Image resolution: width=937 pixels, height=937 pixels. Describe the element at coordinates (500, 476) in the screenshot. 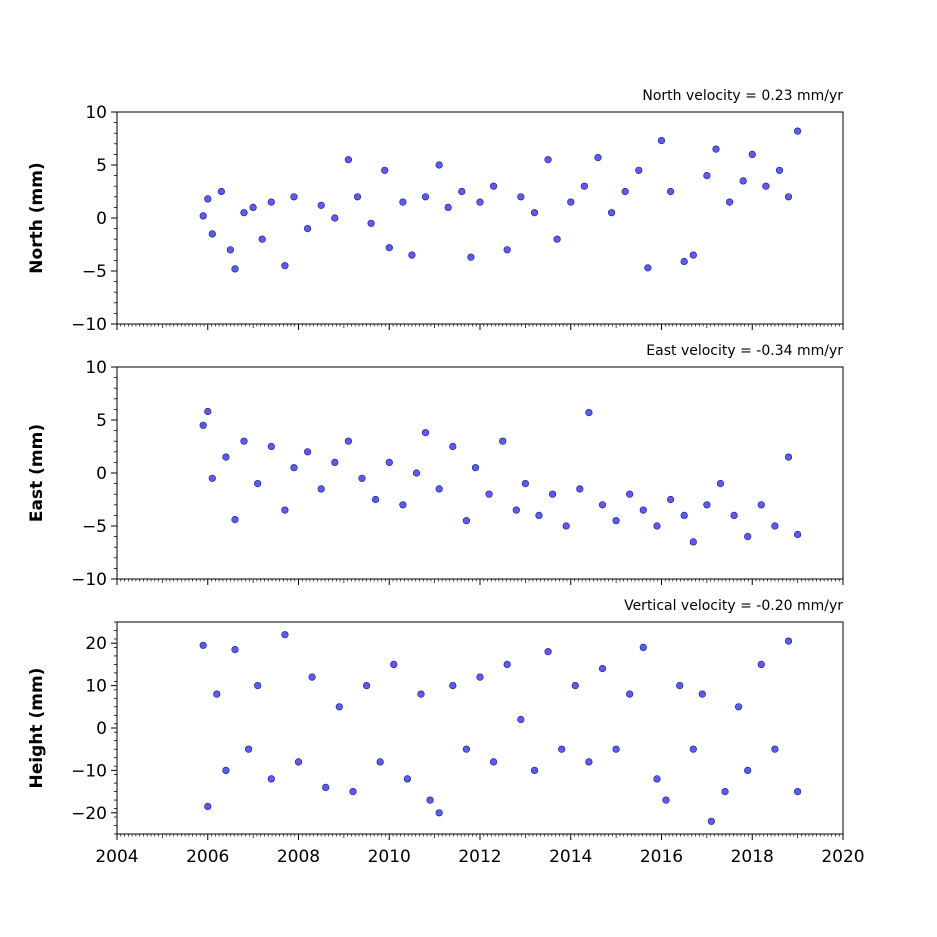

I see `east-data-points` at that location.